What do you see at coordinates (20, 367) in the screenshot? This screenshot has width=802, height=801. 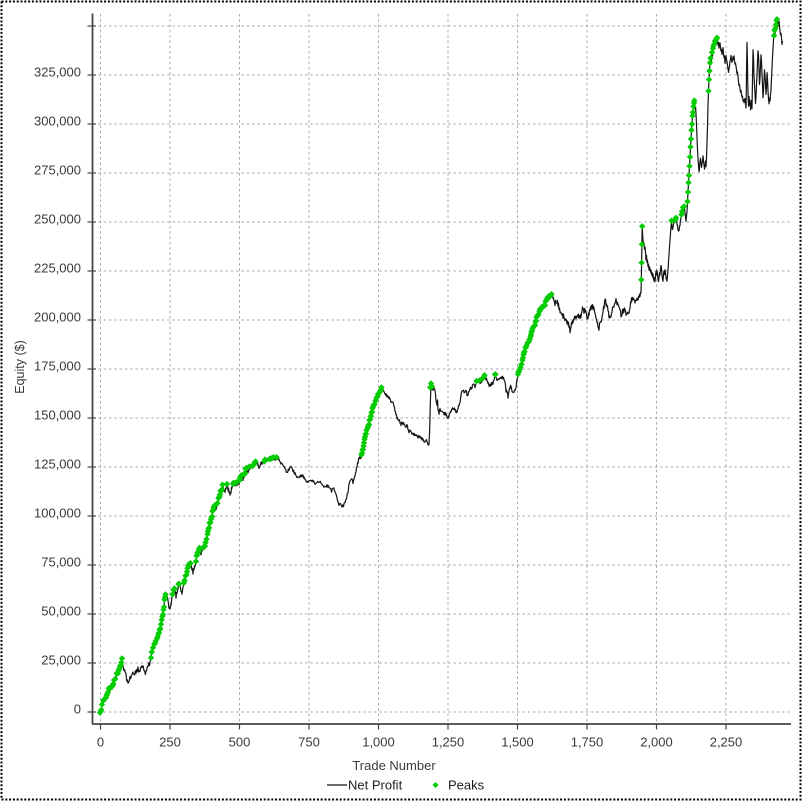 I see `svg-text: Equity ($)` at bounding box center [20, 367].